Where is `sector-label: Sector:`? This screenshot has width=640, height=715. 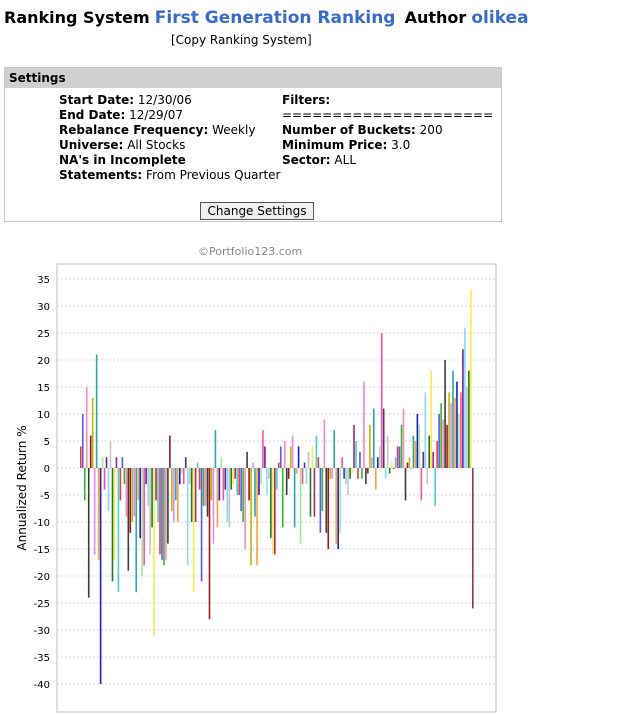
sector-label: Sector: is located at coordinates (306, 160).